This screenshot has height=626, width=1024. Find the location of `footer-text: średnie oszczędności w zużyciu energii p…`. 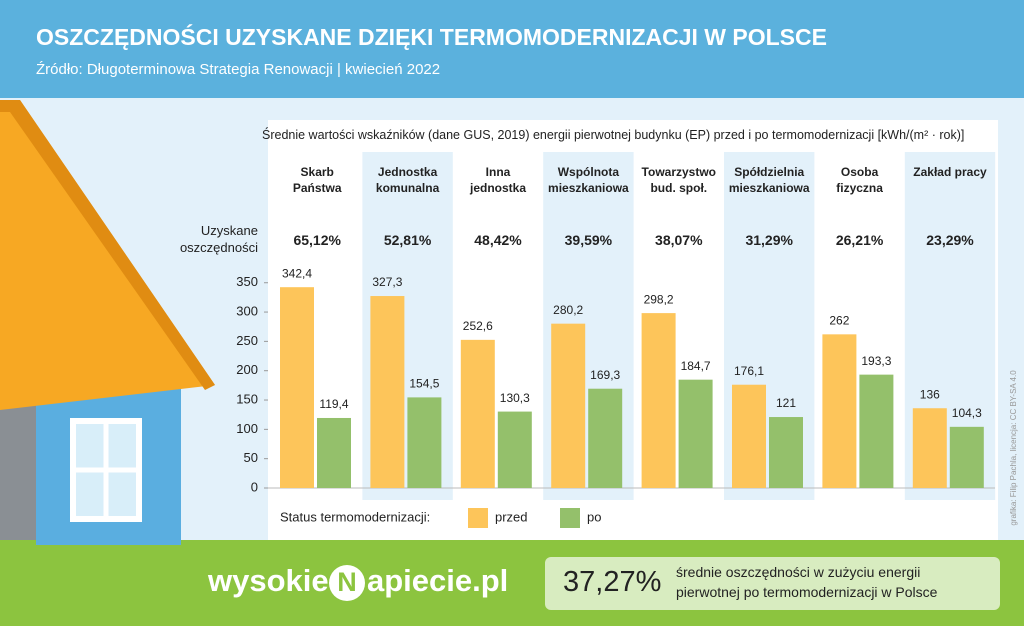

footer-text: średnie oszczędności w zużyciu energii p… is located at coordinates (807, 582).